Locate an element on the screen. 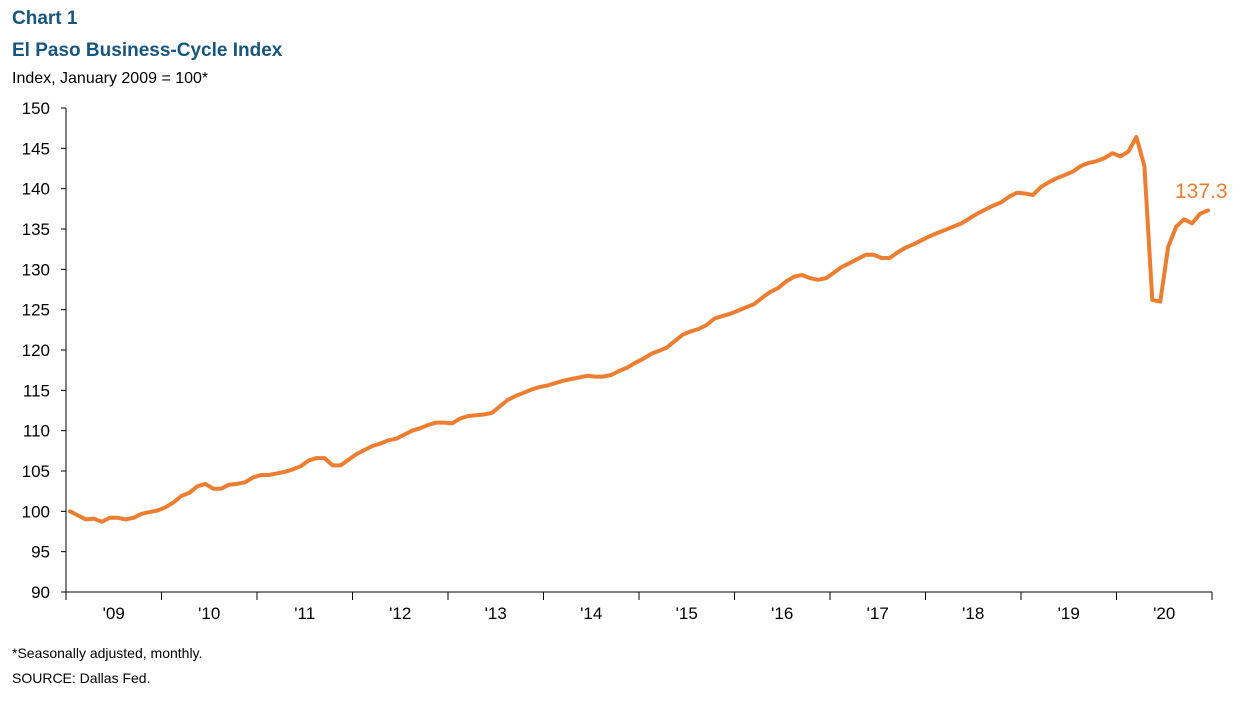  source-note: SOURCE: Dallas Fed. is located at coordinates (81, 678).